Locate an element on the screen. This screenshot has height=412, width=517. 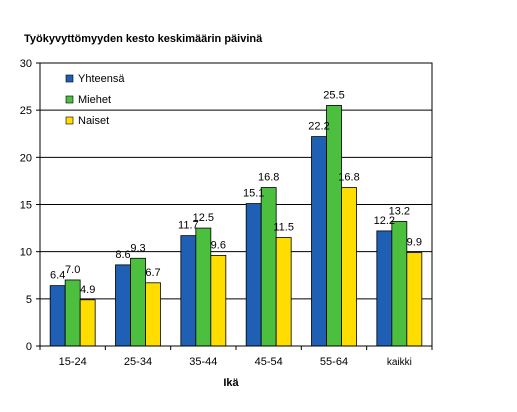
x-axis-title: Ikä is located at coordinates (231, 383).